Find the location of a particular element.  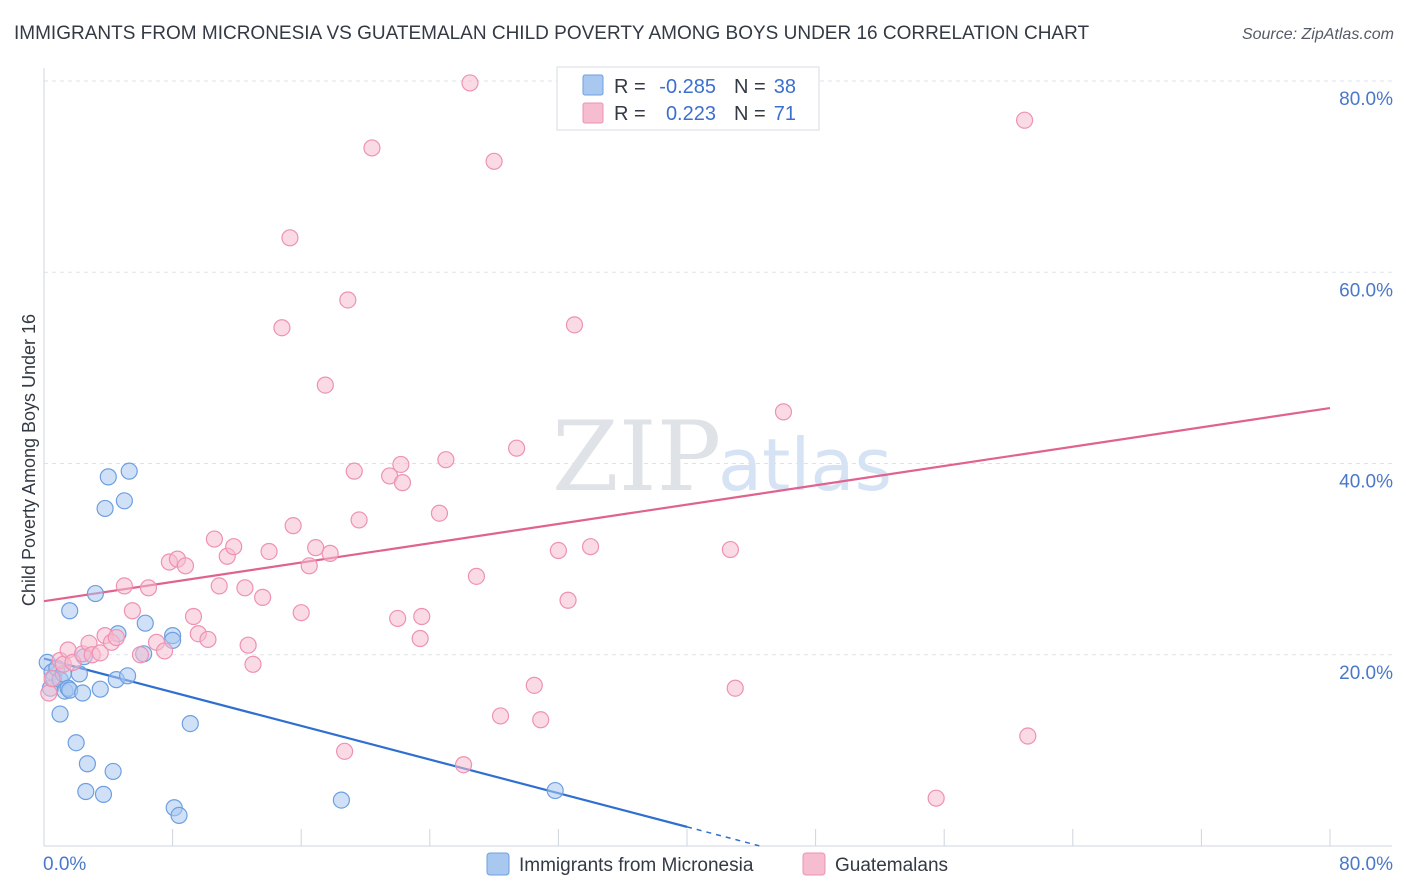

legend-r-value-guatemalans: 0.223 is located at coordinates (691, 114).